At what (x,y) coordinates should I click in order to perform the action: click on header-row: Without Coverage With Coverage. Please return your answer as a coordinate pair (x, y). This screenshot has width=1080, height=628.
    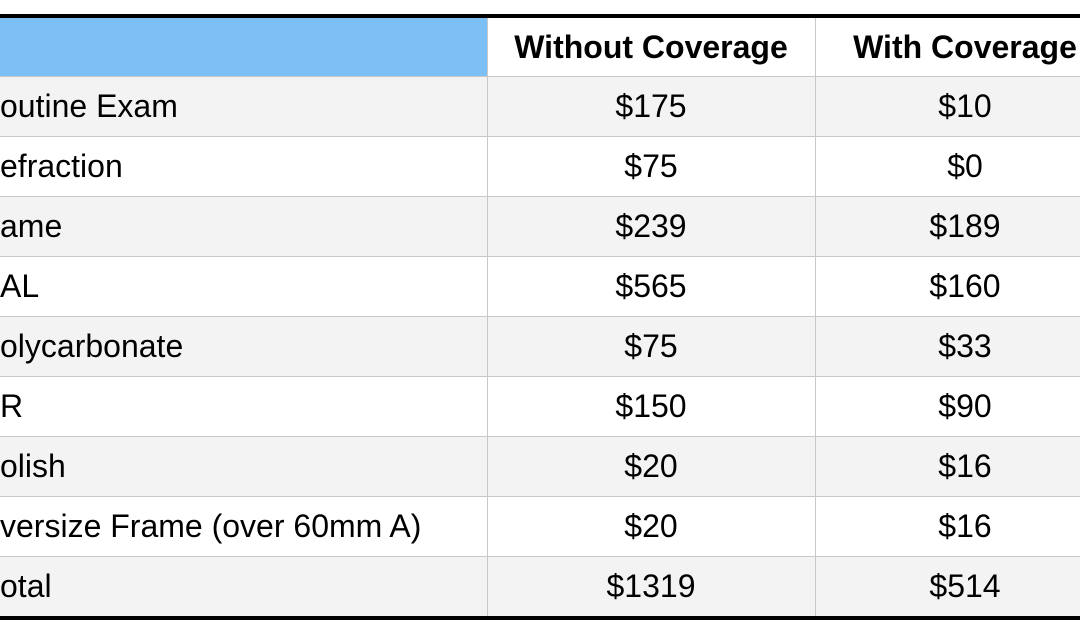
    Looking at the image, I should click on (540, 46).